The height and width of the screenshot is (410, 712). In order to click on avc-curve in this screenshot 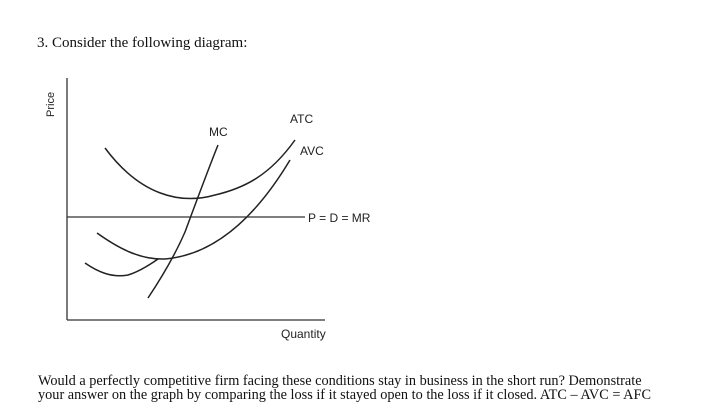, I will do `click(193, 209)`.